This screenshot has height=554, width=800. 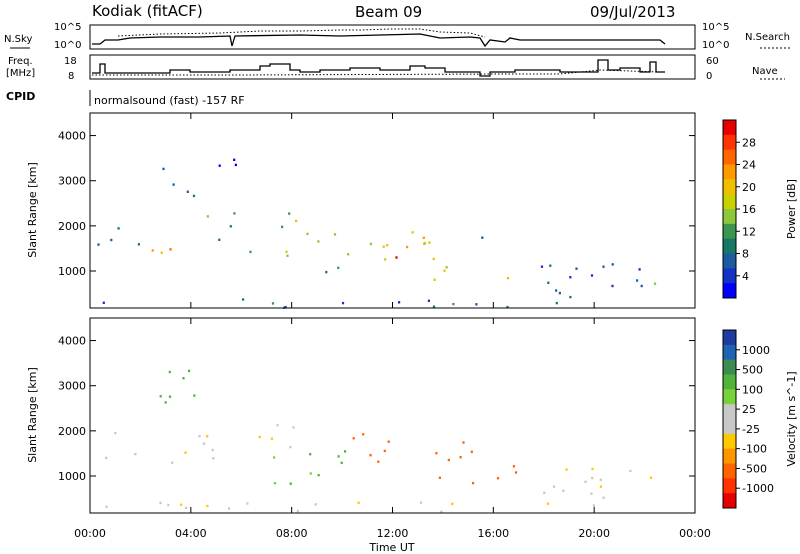 What do you see at coordinates (745, 276) in the screenshot?
I see `colorbar-tick-label: 4` at bounding box center [745, 276].